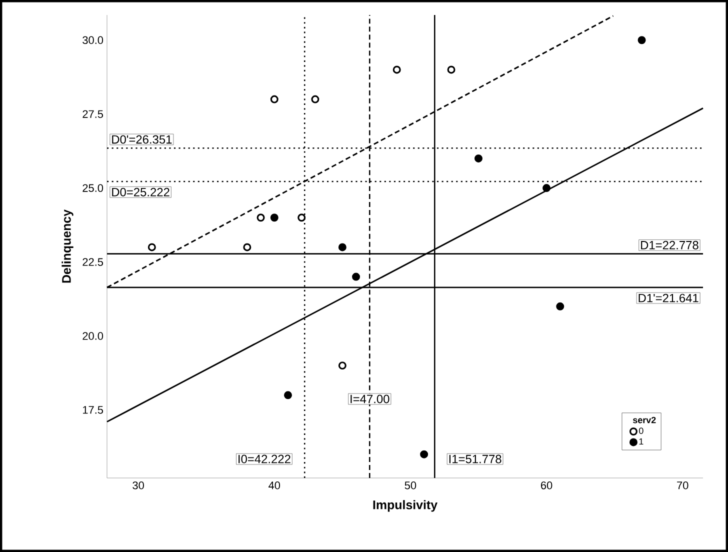 The image size is (728, 552). What do you see at coordinates (93, 336) in the screenshot?
I see `y-tick-label: 20.0` at bounding box center [93, 336].